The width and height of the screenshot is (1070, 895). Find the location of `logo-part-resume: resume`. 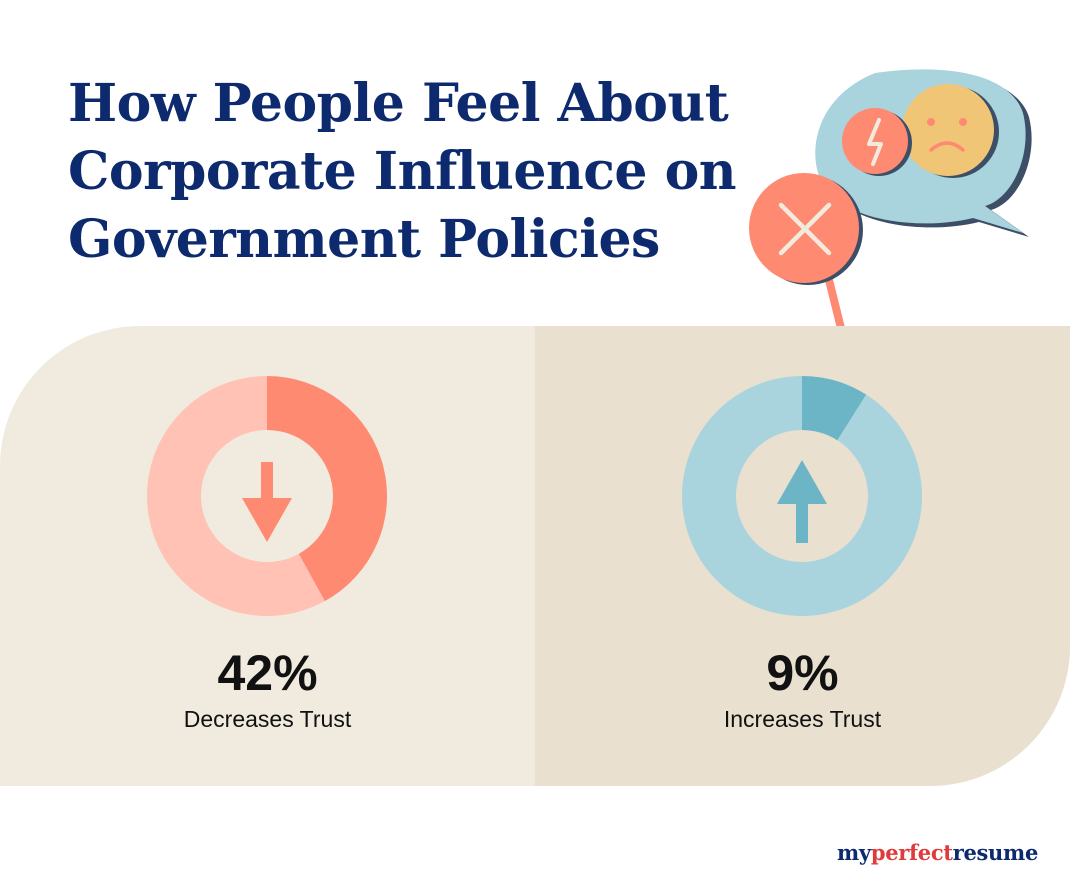

logo-part-resume: resume is located at coordinates (995, 852).